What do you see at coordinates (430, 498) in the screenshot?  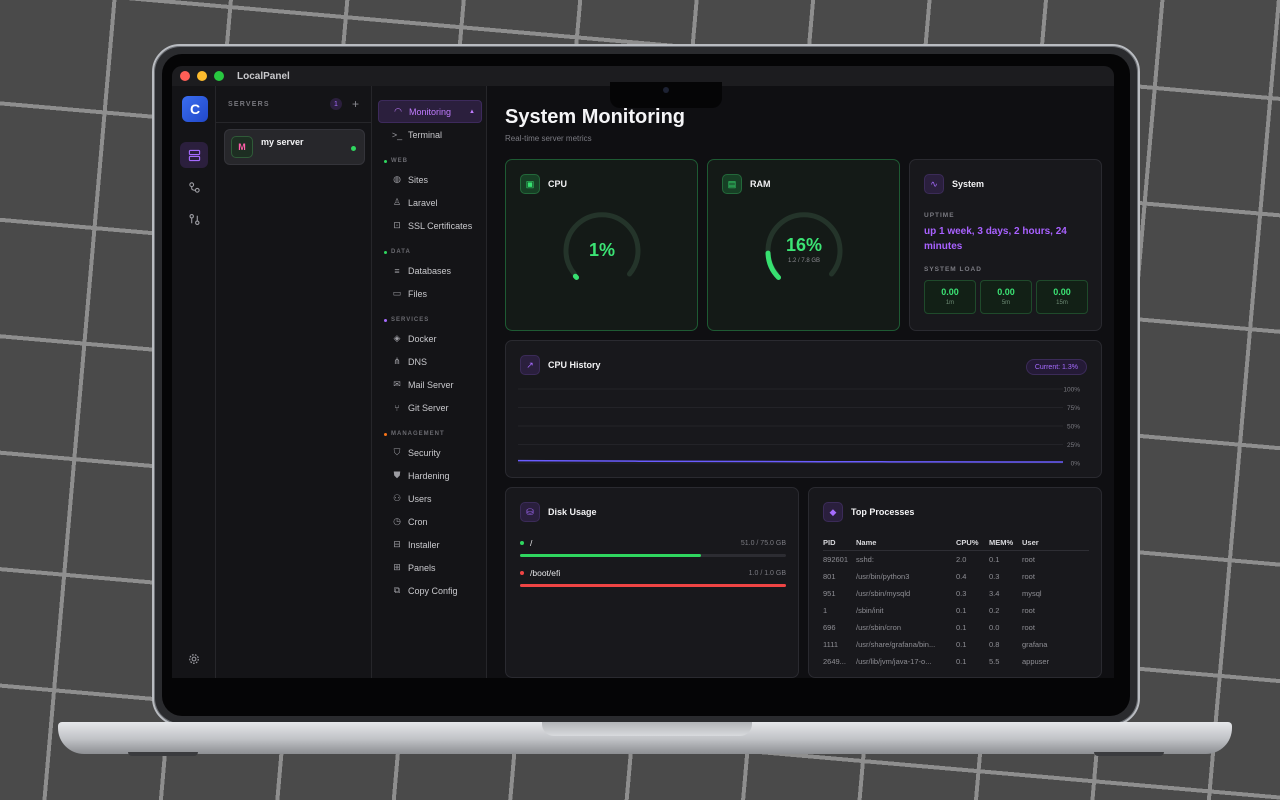 I see `nav-users: ⚇ Users` at bounding box center [430, 498].